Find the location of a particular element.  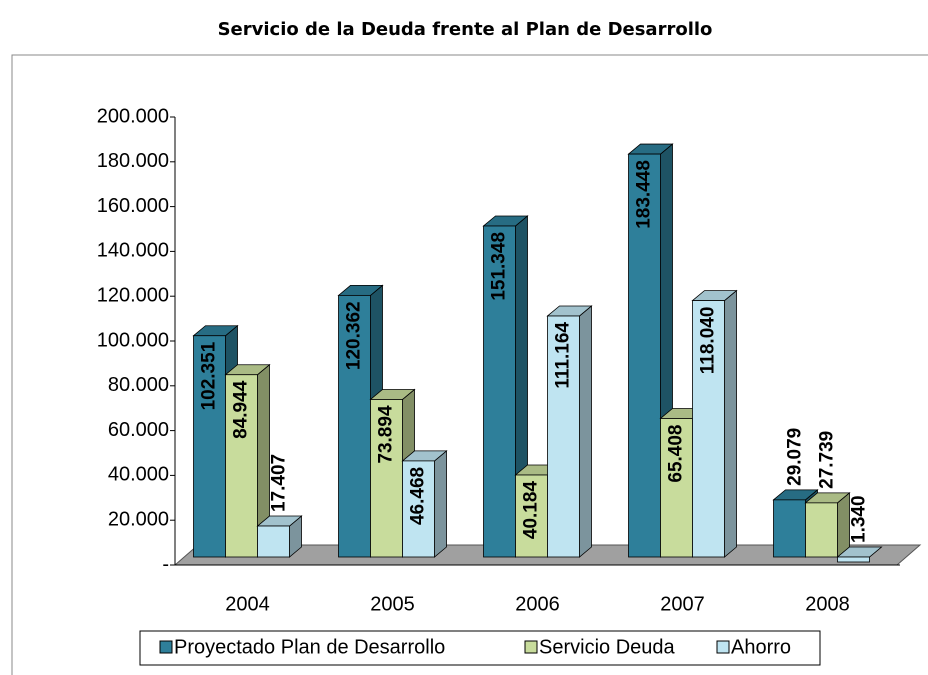

y-tick-label: 180.000 is located at coordinates (133, 161).